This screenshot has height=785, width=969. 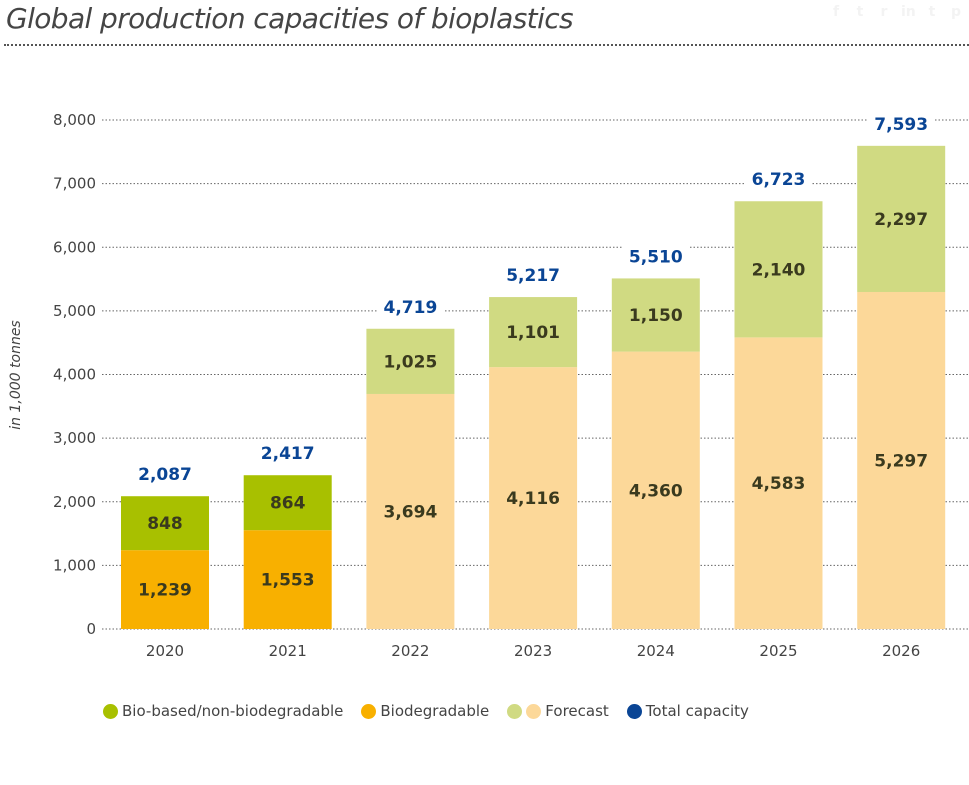 What do you see at coordinates (908, 12) in the screenshot?
I see `linkedin-icon: in` at bounding box center [908, 12].